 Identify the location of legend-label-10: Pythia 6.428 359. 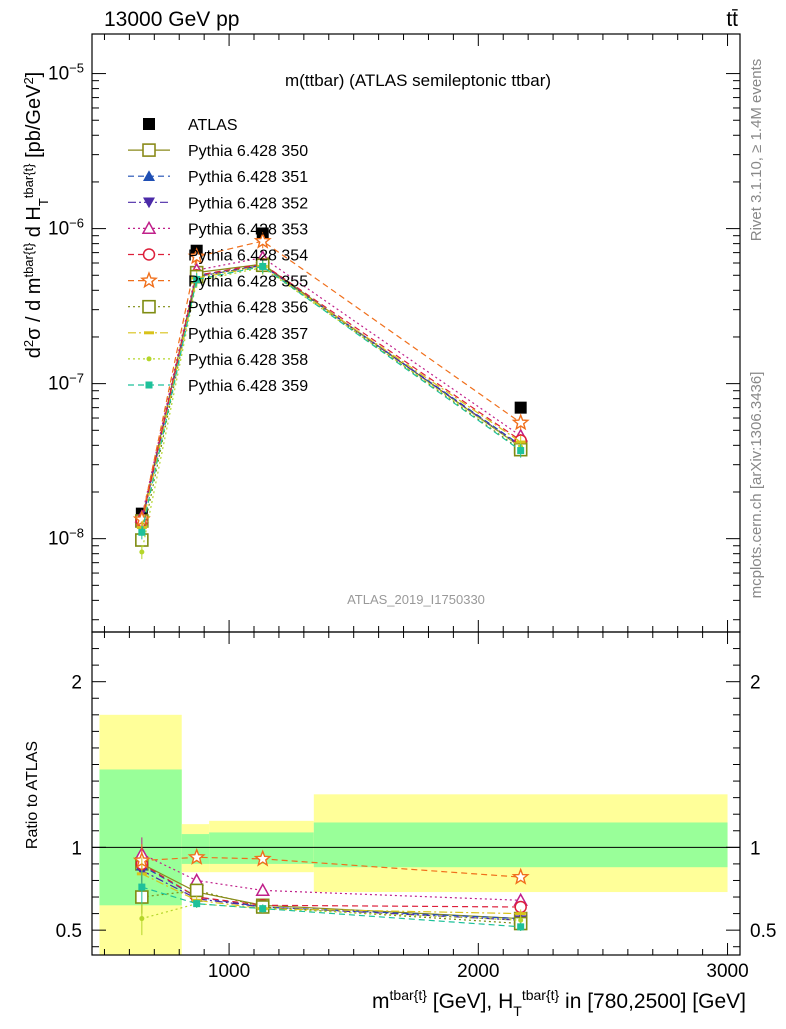
(248, 386).